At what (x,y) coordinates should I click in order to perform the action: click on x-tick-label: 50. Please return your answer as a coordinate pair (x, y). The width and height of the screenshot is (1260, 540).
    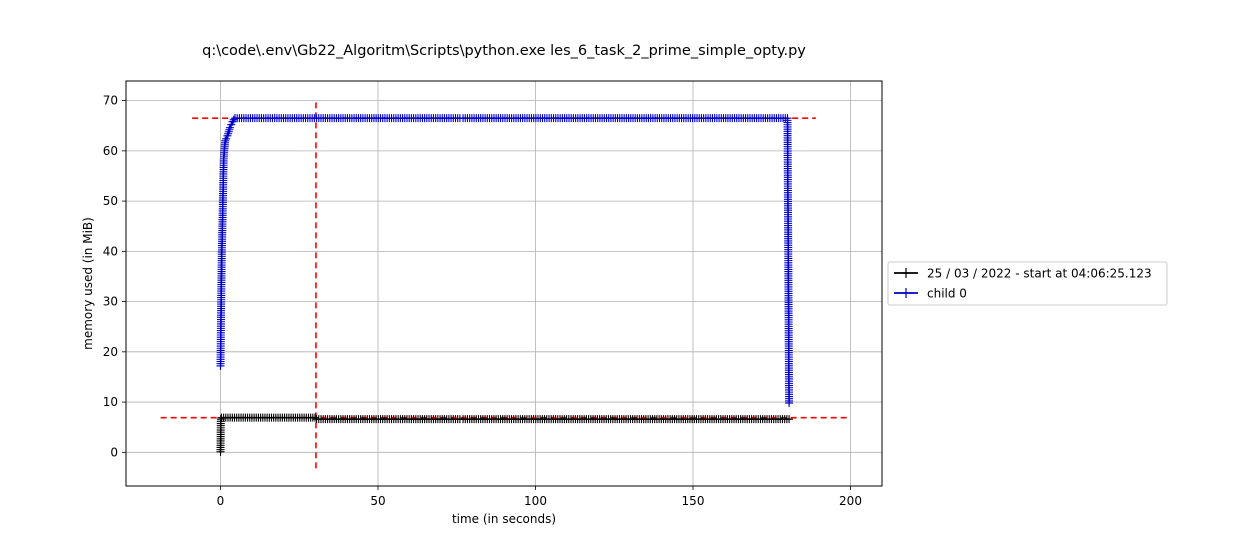
    Looking at the image, I should click on (377, 501).